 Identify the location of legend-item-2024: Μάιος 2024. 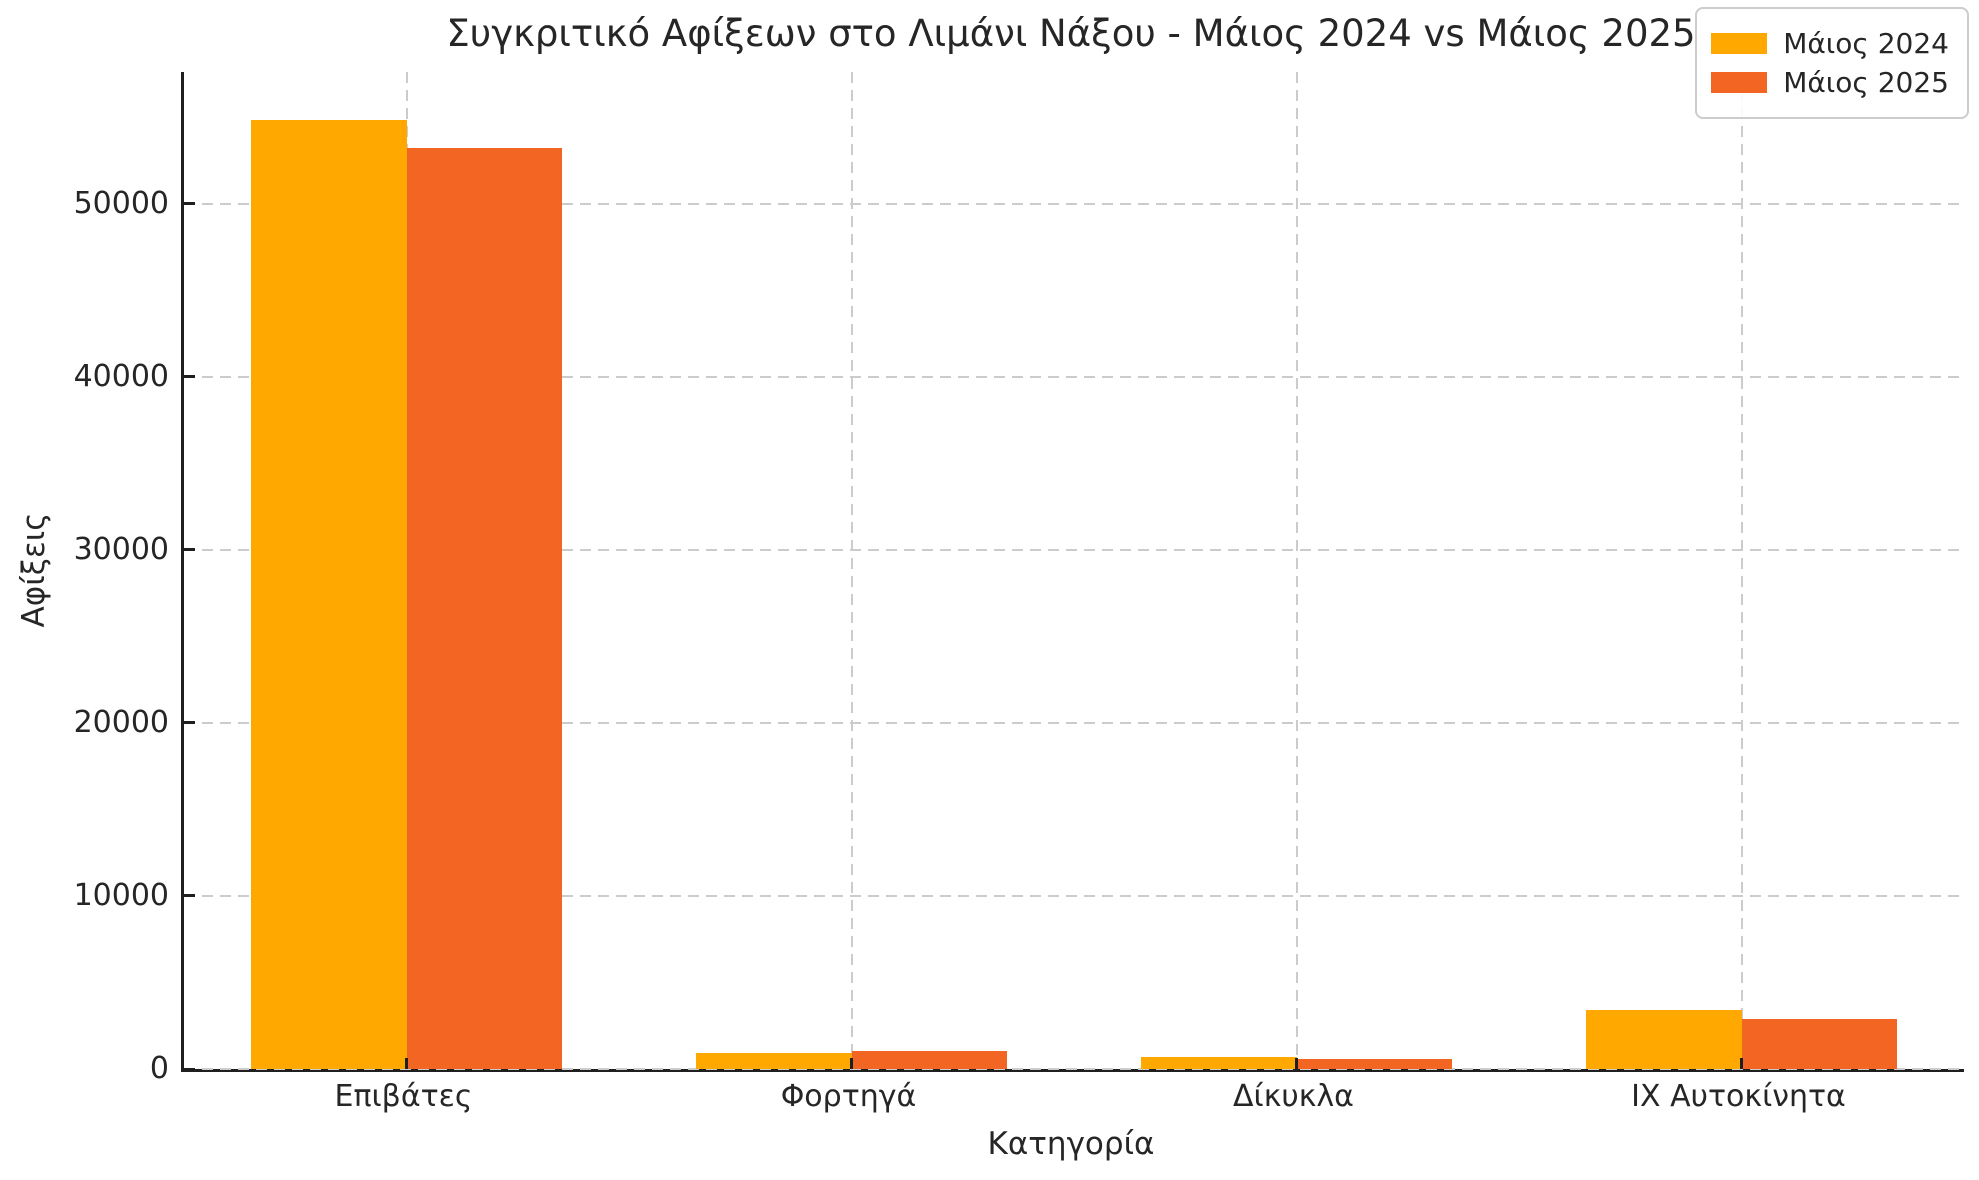
(1830, 43).